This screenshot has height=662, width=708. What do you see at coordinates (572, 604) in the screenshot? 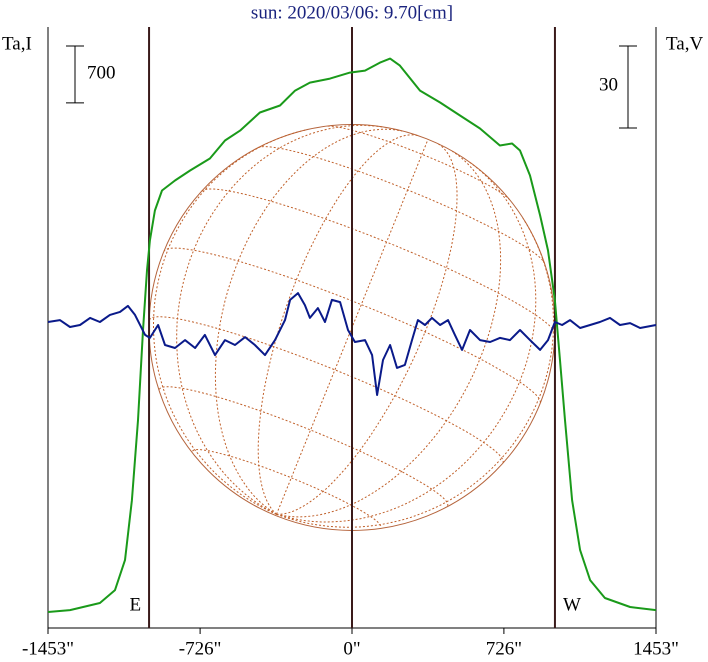
I see `limb-label: W` at bounding box center [572, 604].